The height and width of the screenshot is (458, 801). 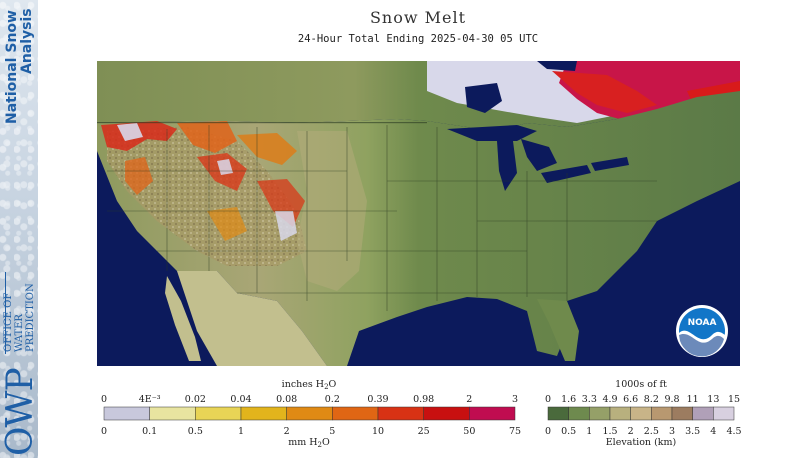 I want to click on elev-tick-label: 15, so click(x=734, y=399).